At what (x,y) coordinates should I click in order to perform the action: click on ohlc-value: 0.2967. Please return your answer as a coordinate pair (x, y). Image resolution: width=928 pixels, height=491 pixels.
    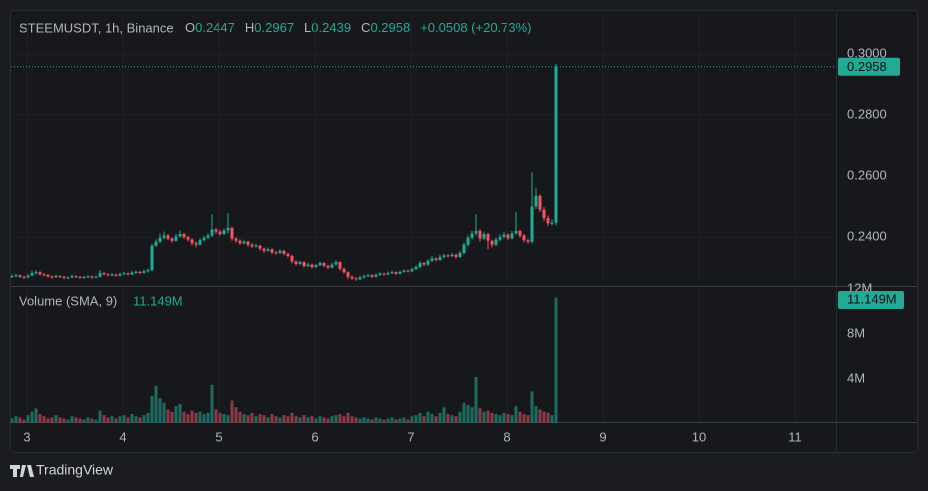
    Looking at the image, I should click on (274, 27).